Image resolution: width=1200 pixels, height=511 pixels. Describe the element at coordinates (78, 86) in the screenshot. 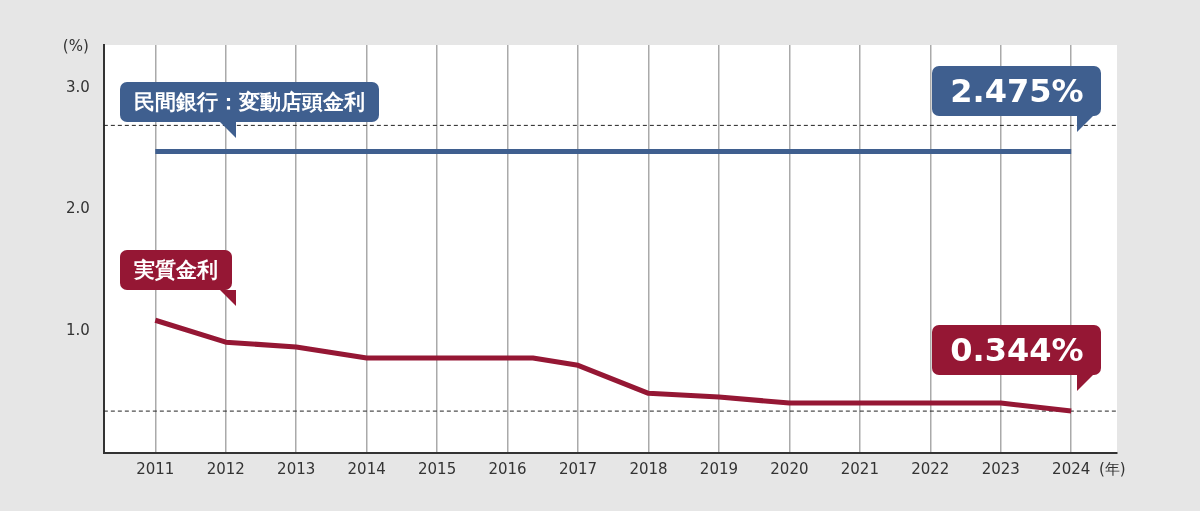

I see `y-tick-label: 3.0` at that location.